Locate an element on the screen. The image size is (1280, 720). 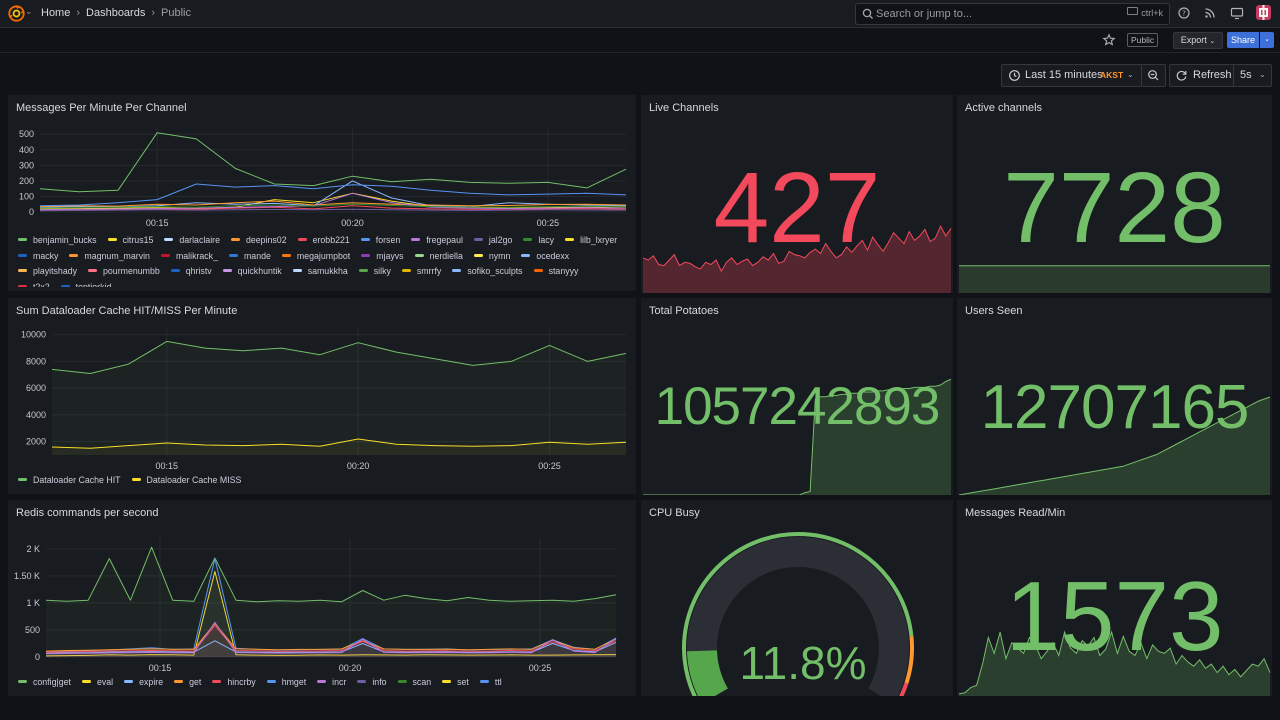
legend-item: jal2go is located at coordinates (492, 241).